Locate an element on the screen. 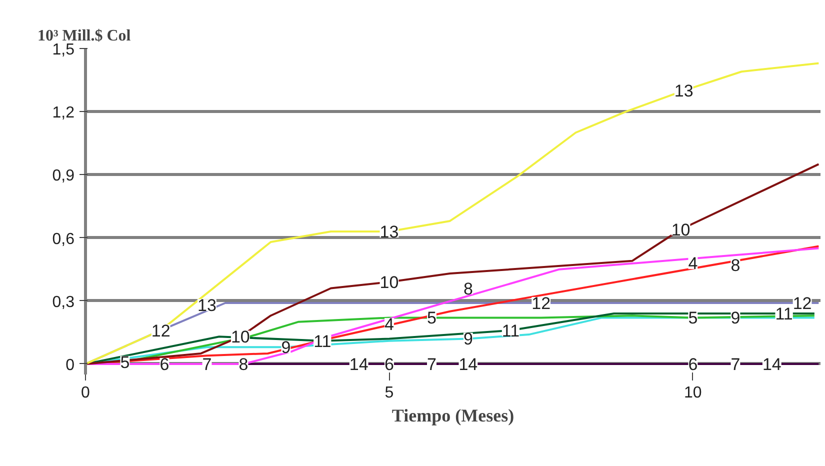  x-tick-label: 10 is located at coordinates (693, 393).